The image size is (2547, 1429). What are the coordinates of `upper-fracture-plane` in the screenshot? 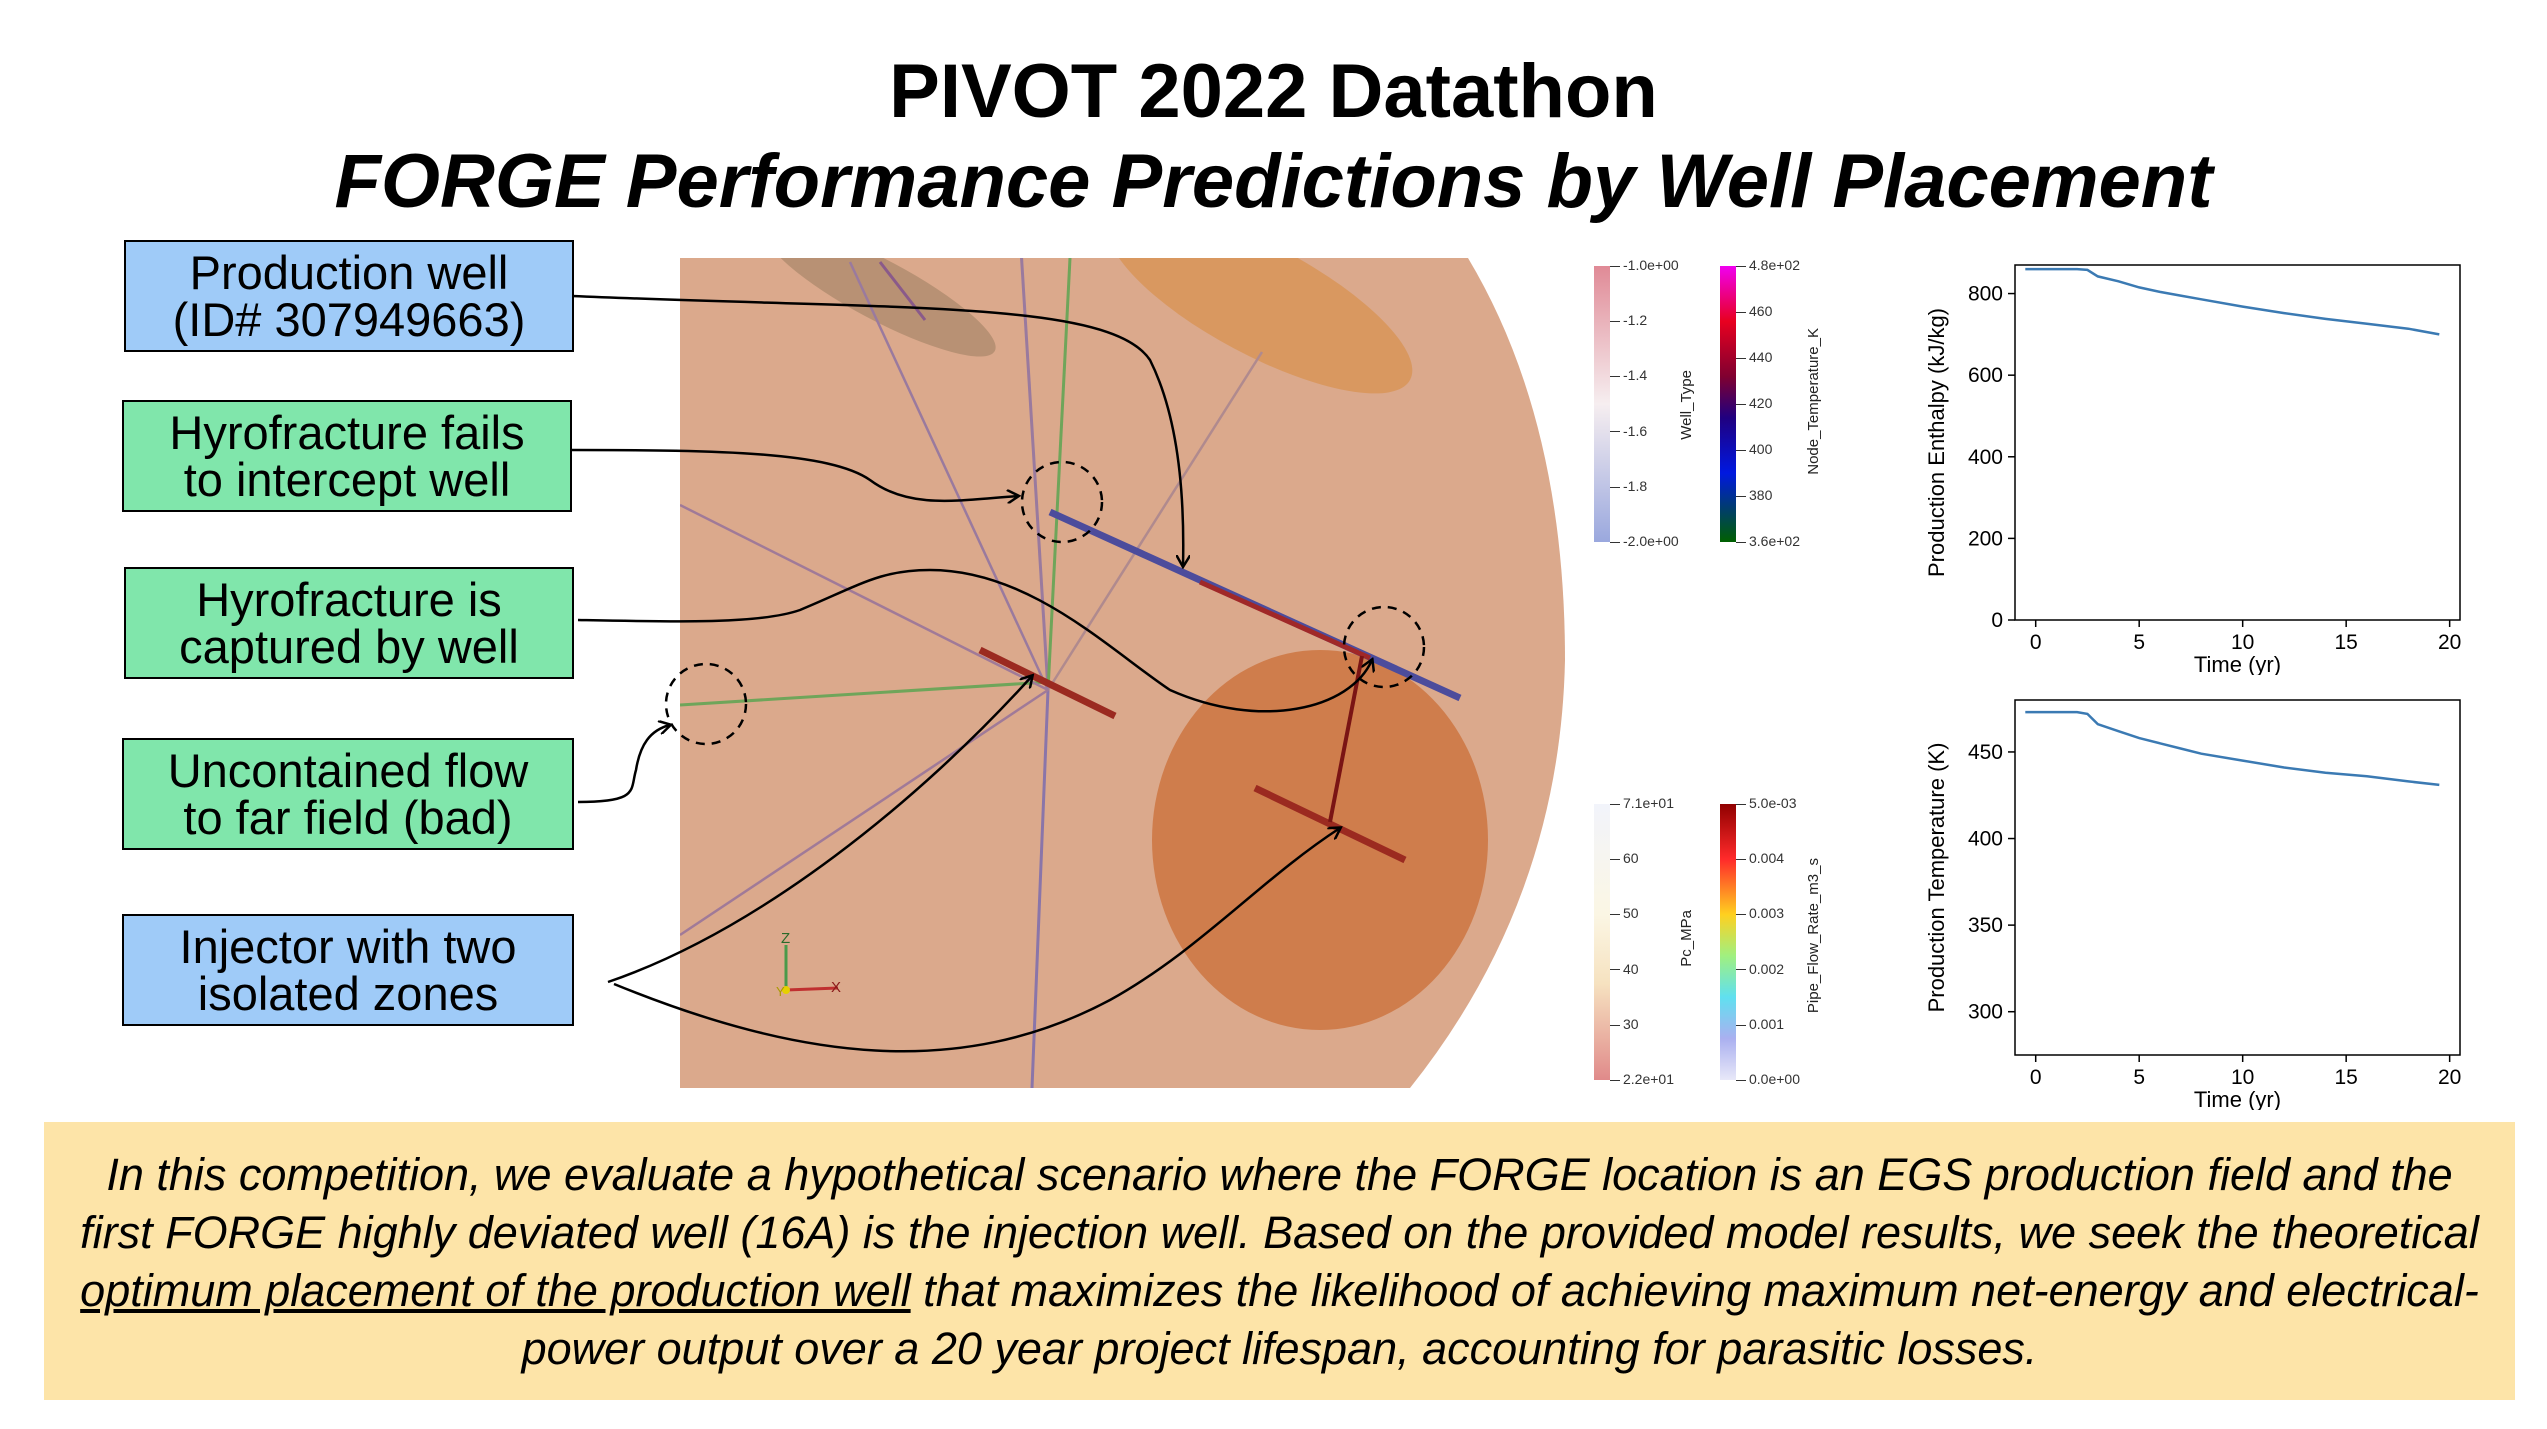 It's located at (1260, 326).